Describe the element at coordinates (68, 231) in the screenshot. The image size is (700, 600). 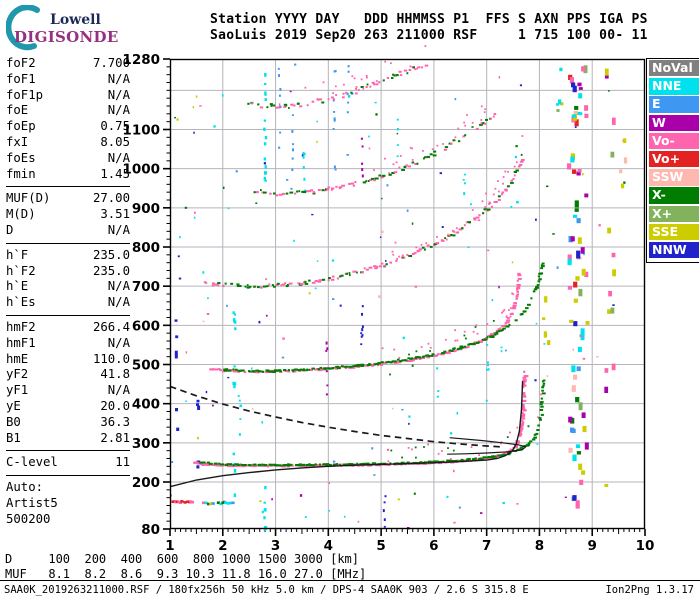
I see `param-row-D: D N/A` at that location.